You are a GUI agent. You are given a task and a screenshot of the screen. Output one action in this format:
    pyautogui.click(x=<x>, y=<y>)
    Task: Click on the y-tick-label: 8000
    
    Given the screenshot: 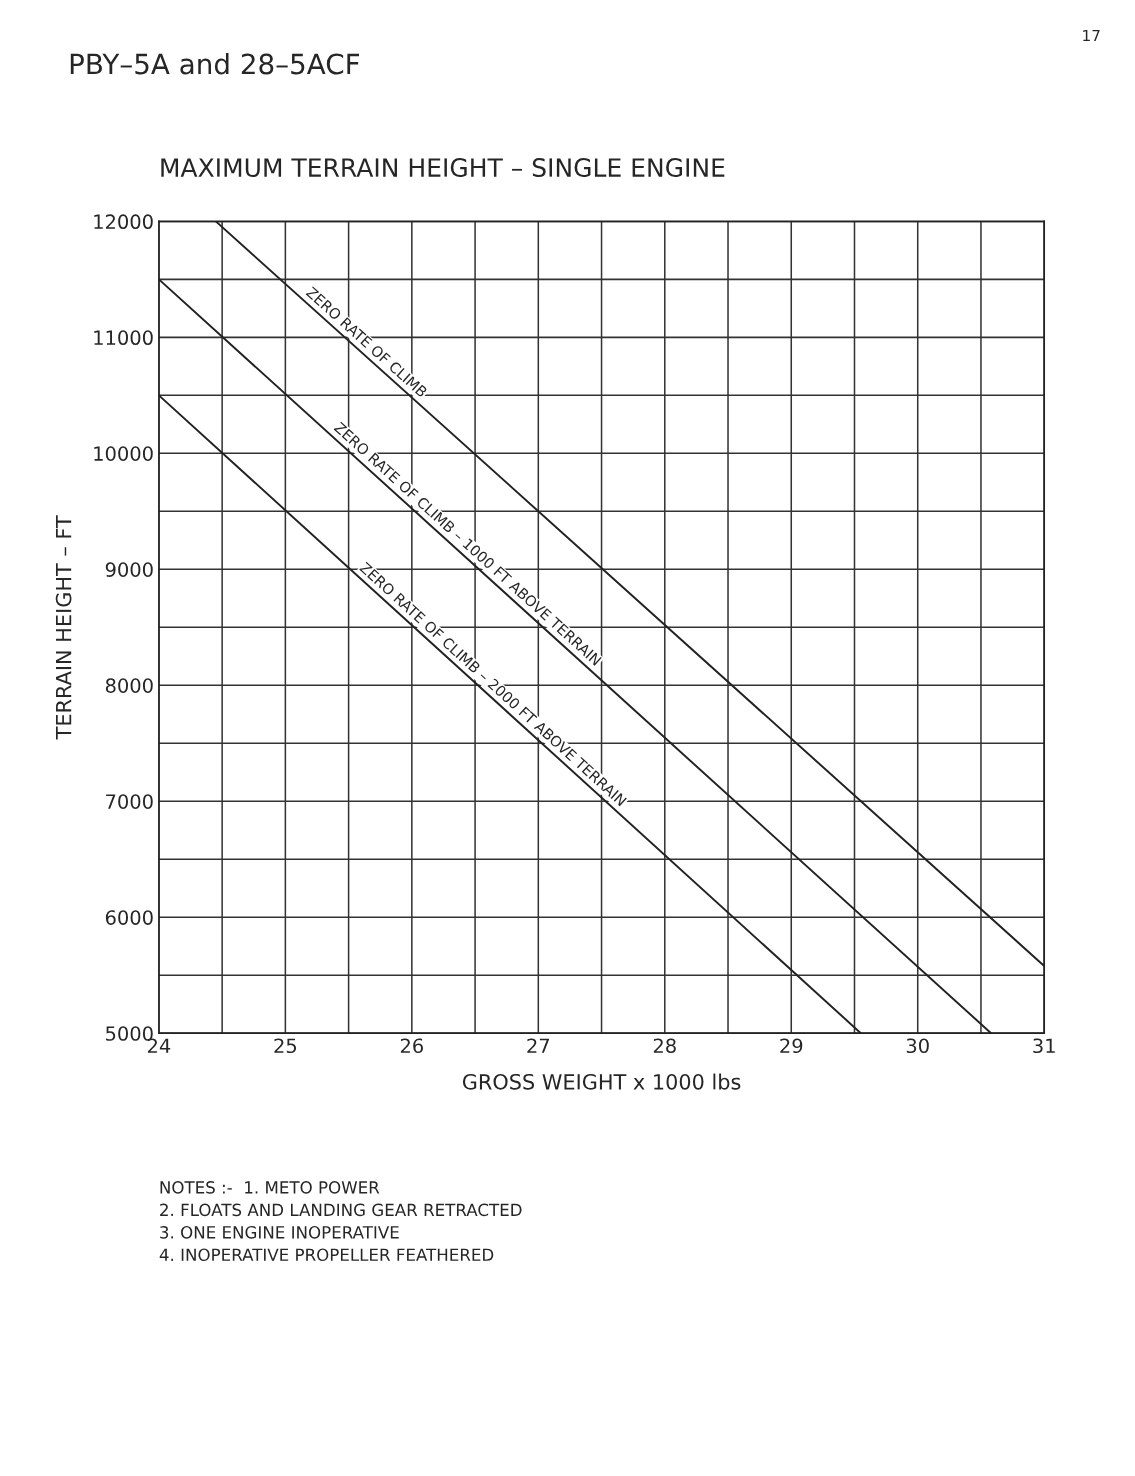 What is the action you would take?
    pyautogui.click(x=129, y=685)
    